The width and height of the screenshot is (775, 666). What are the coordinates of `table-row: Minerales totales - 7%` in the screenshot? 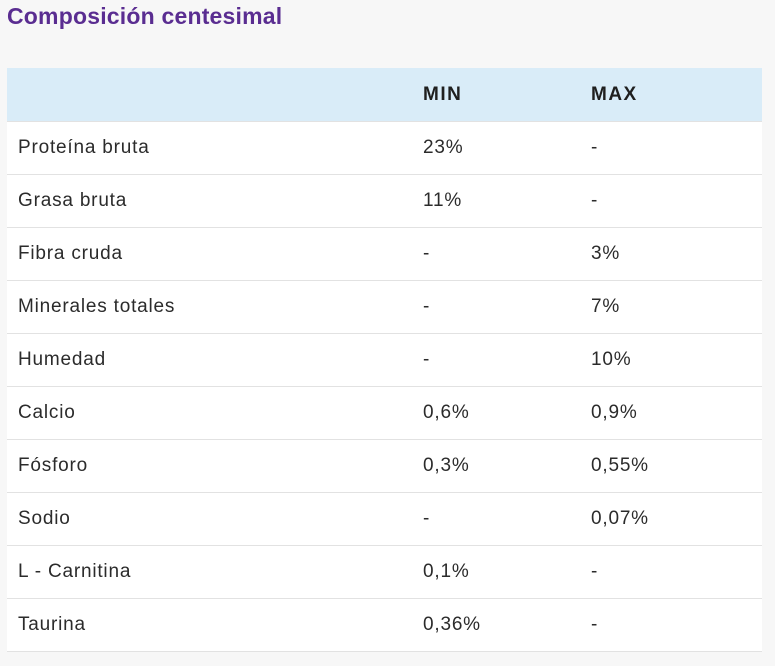 It's located at (384, 307).